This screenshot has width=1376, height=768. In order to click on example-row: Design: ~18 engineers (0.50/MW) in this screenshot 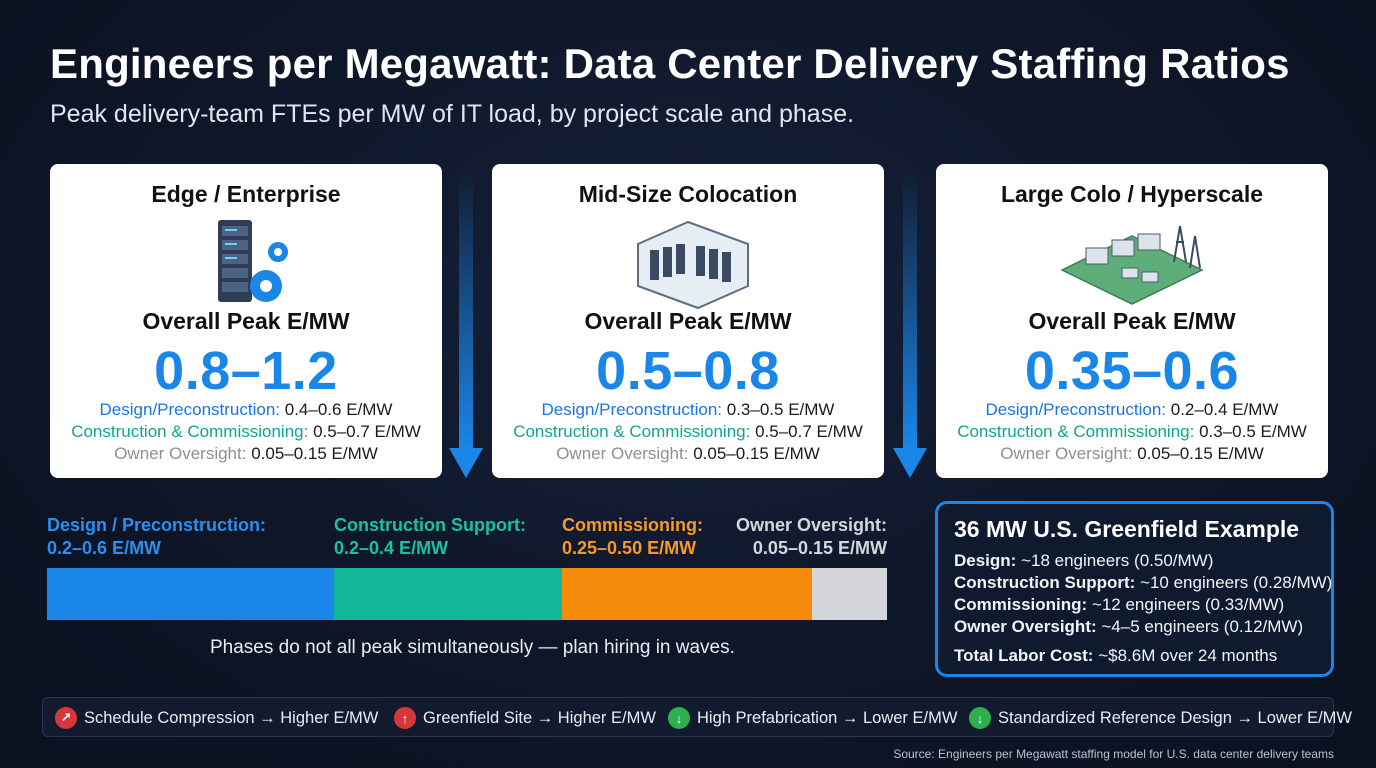, I will do `click(1083, 561)`.